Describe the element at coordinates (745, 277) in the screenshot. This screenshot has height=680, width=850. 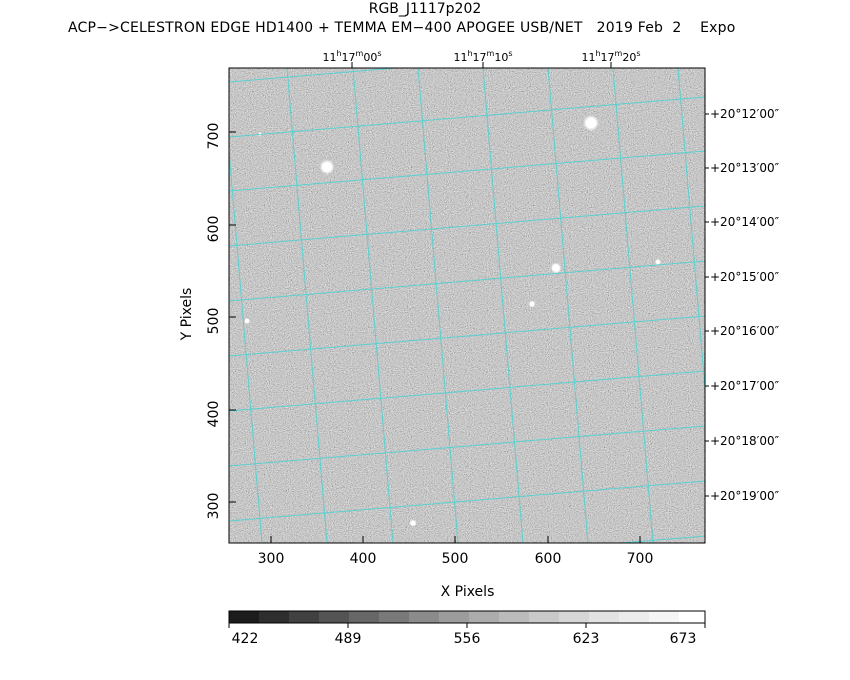
I see `dec-label-4: +20°15′00″` at that location.